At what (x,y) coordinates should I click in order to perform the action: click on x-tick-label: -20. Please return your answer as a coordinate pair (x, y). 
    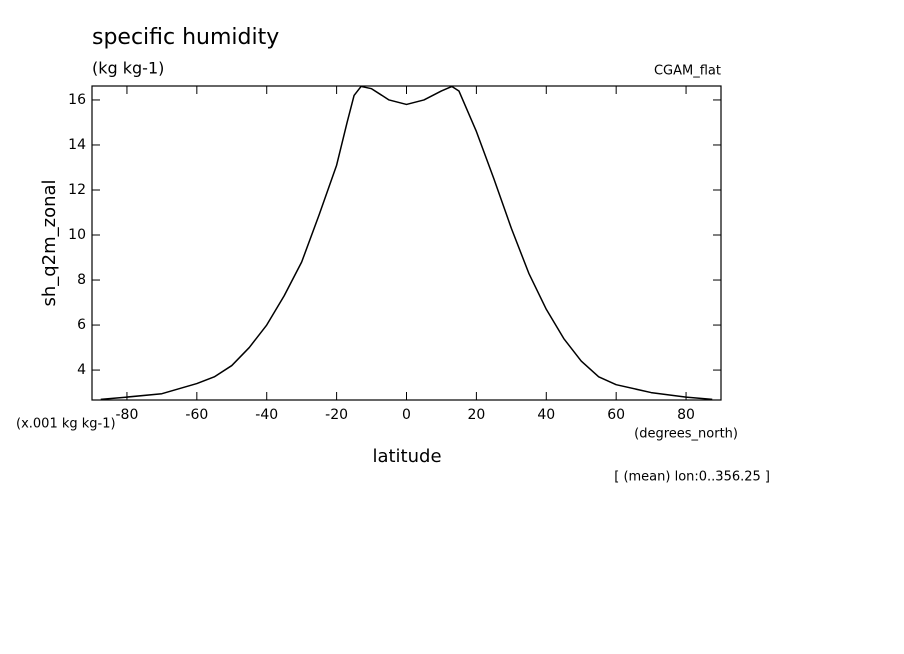
    Looking at the image, I should click on (336, 415).